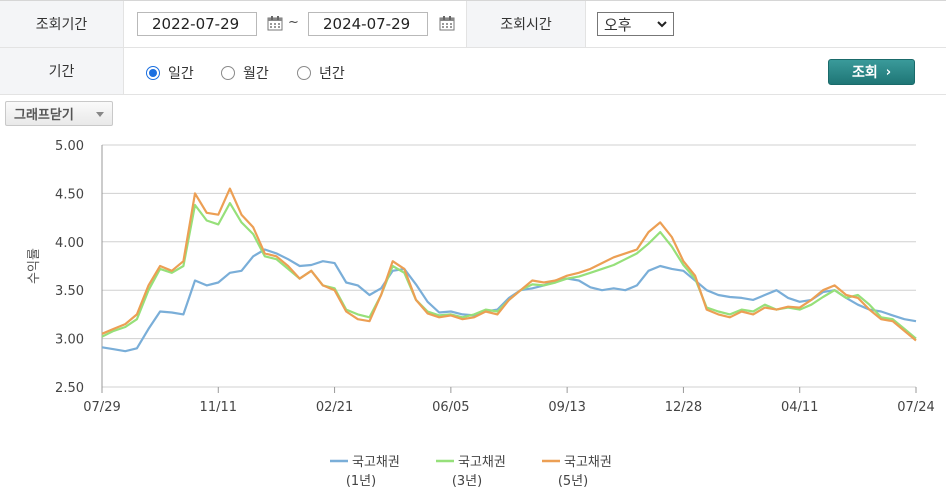 This screenshot has height=504, width=946. Describe the element at coordinates (888, 72) in the screenshot. I see `chevron-right-icon: ›` at that location.